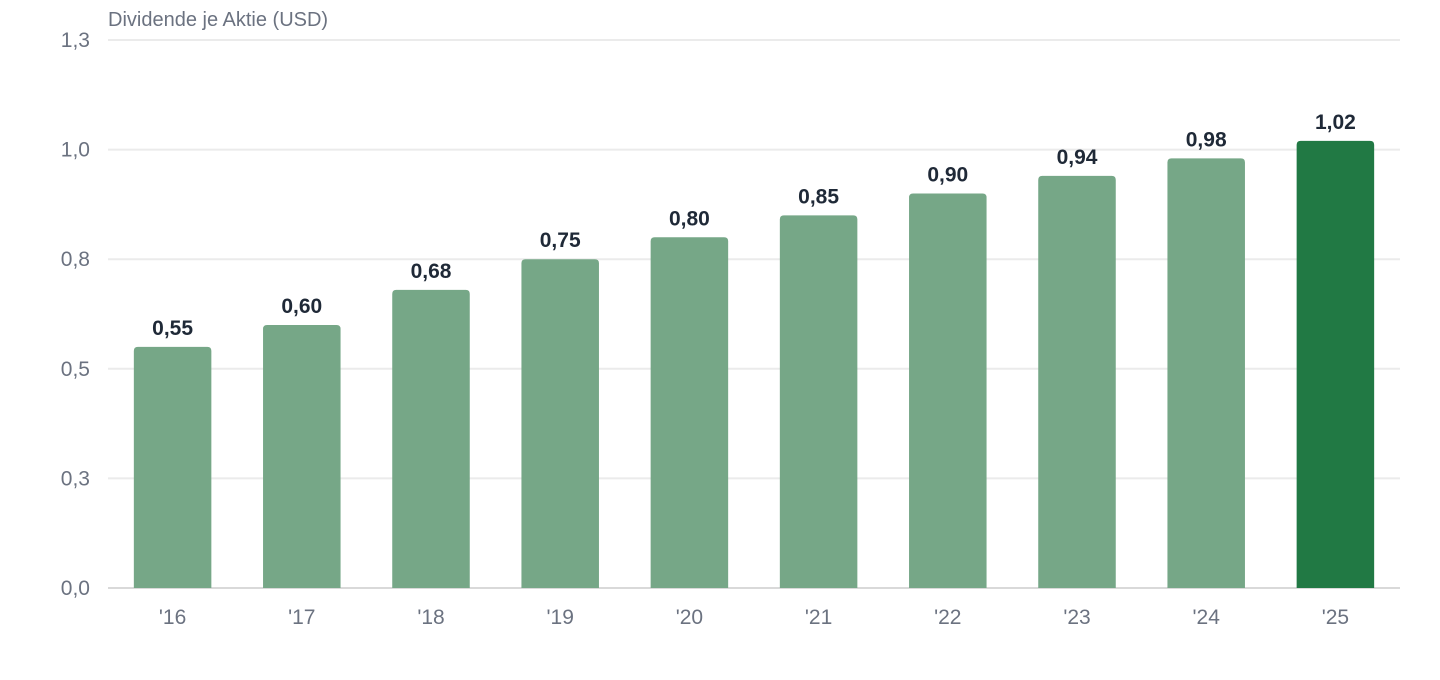 The image size is (1440, 680). I want to click on y-tick-label: 1,3, so click(75, 40).